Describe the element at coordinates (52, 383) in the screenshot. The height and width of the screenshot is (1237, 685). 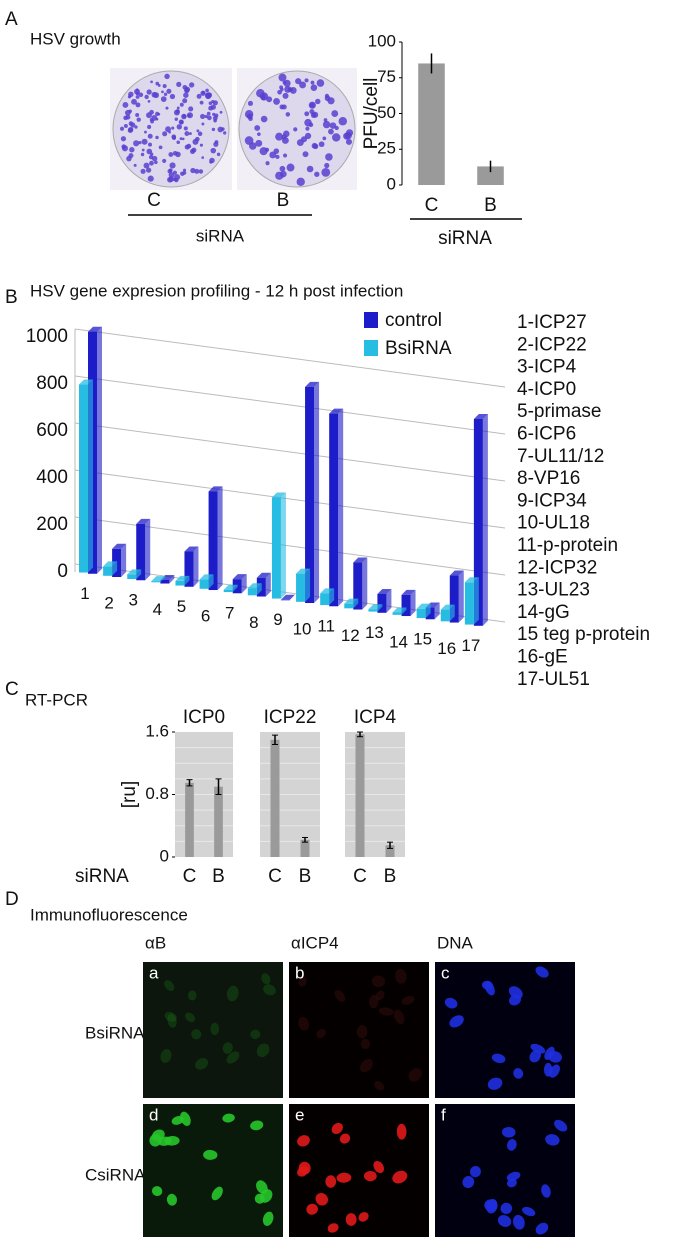
I see `y-tick-label: 800` at that location.